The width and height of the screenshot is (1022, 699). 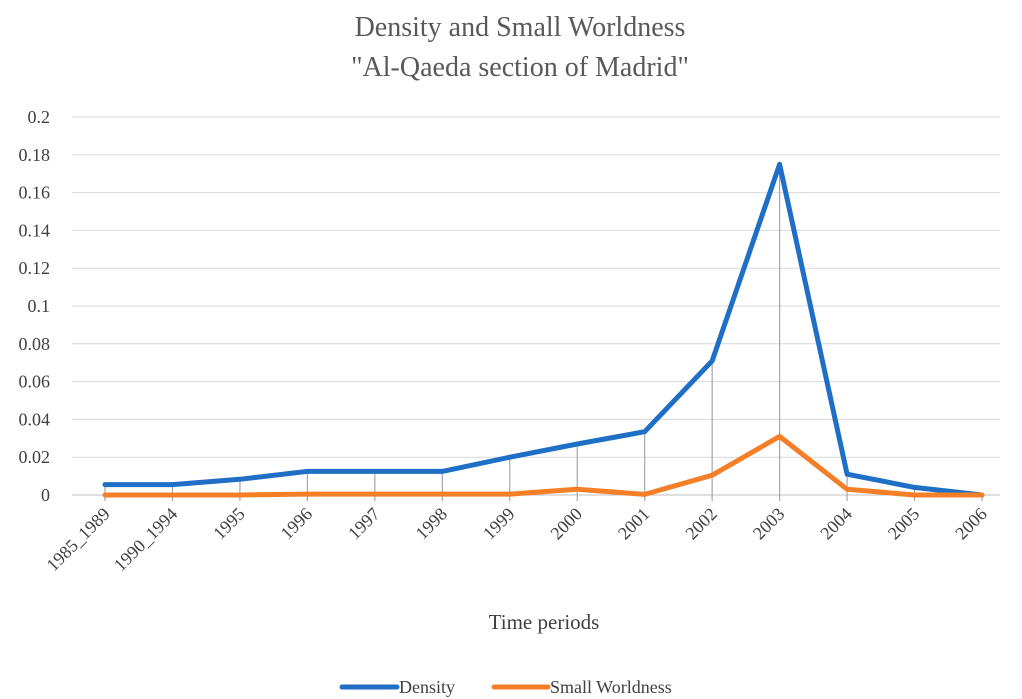 What do you see at coordinates (39, 306) in the screenshot?
I see `y-tick-label: 0.1` at bounding box center [39, 306].